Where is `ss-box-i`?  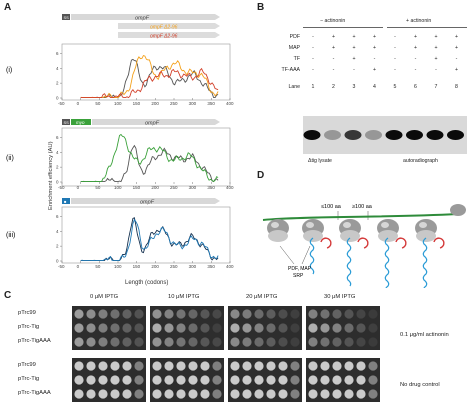
ss-box-i is located at coordinates (66, 17).